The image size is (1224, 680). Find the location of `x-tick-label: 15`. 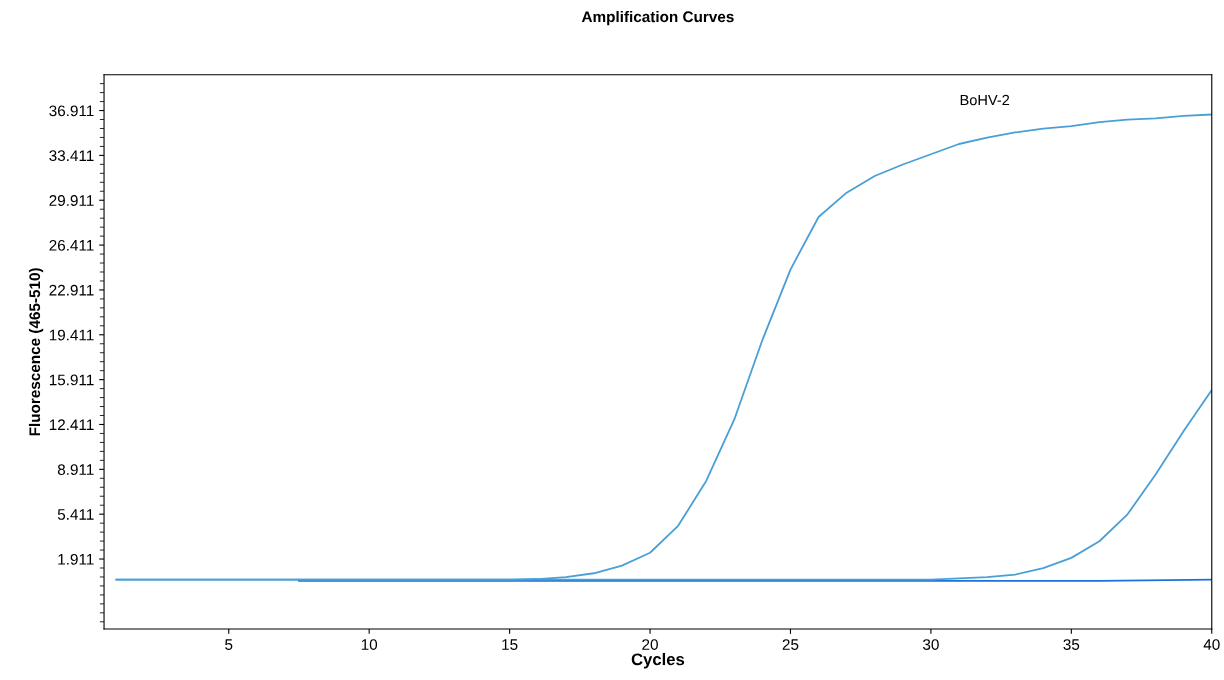

x-tick-label: 15 is located at coordinates (510, 644).